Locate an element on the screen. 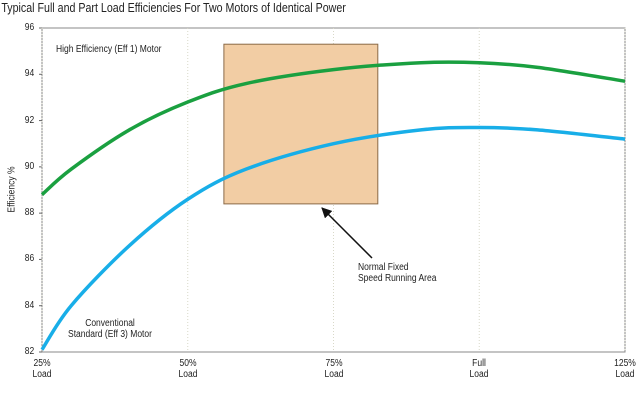  x-tick-label: 75% Load is located at coordinates (333, 369).